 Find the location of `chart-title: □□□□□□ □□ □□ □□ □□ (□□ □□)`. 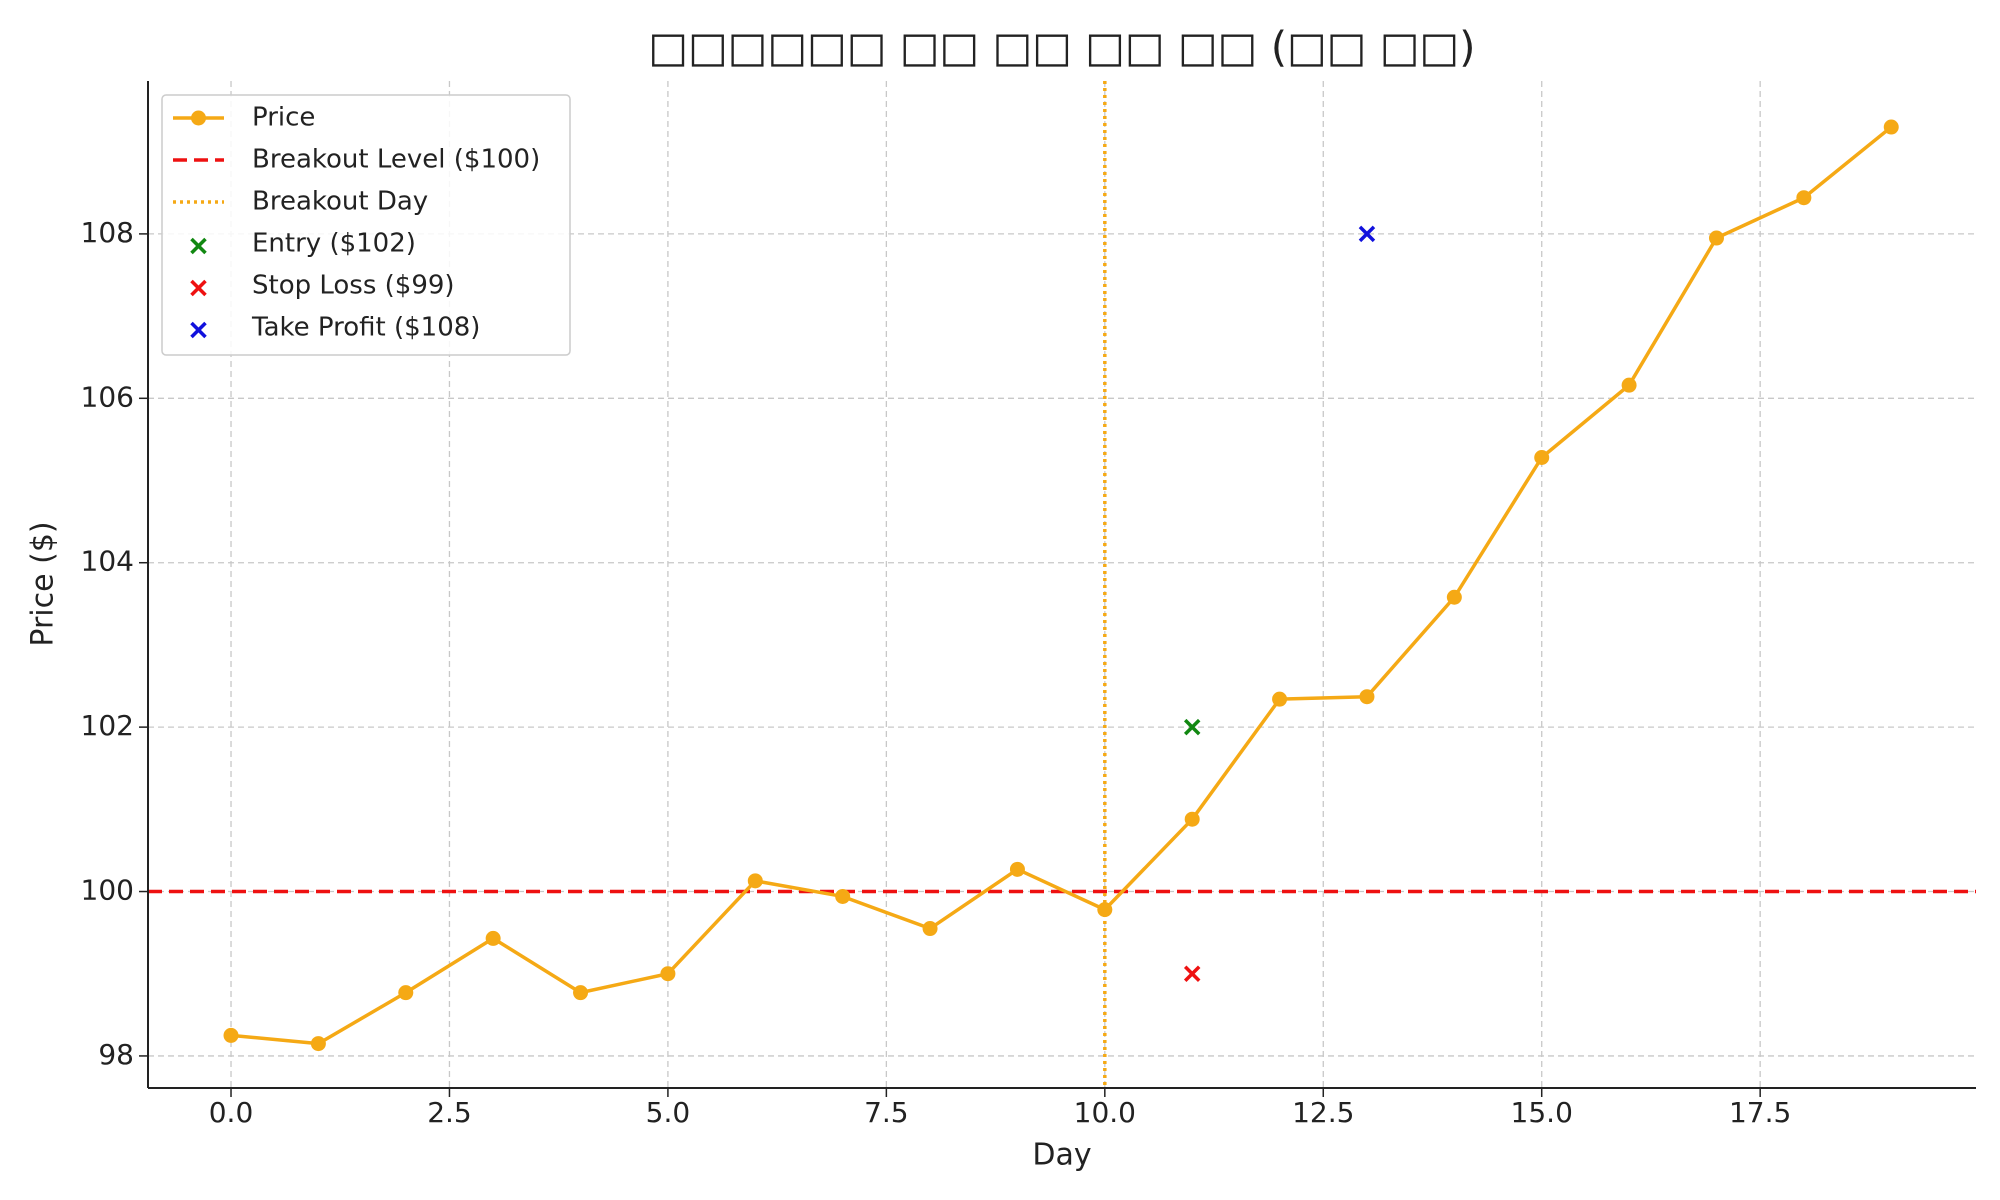

chart-title: □□□□□□ □□ □□ □□ □□ (□□ □□) is located at coordinates (1061, 47).